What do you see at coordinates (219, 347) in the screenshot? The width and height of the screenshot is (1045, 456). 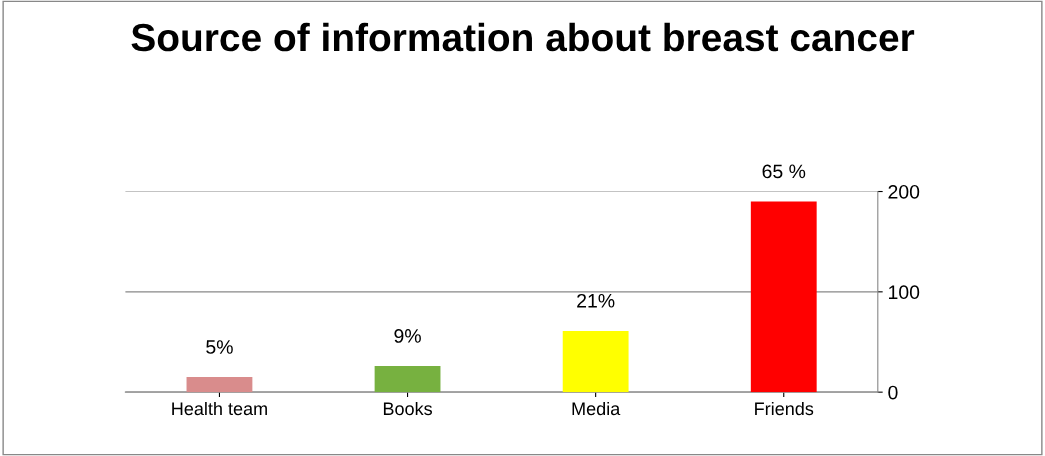 I see `annotation: 5%` at bounding box center [219, 347].